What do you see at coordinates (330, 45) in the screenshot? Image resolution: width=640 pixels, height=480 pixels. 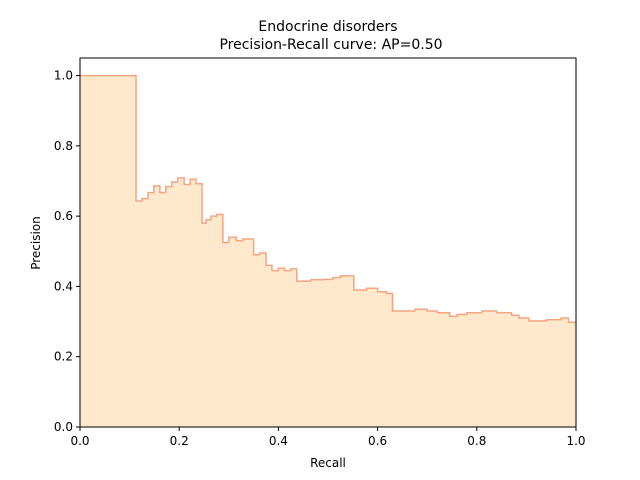 I see `chart-title-line2: Precision-Recall curve: AP=0.50` at bounding box center [330, 45].